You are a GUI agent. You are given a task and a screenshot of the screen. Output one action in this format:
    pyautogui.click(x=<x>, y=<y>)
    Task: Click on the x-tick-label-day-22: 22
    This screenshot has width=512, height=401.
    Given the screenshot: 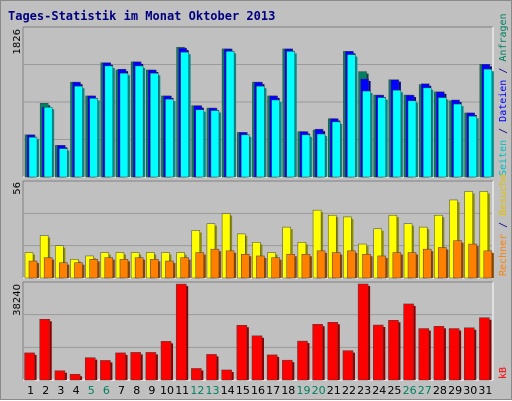 What is the action you would take?
    pyautogui.click(x=349, y=390)
    